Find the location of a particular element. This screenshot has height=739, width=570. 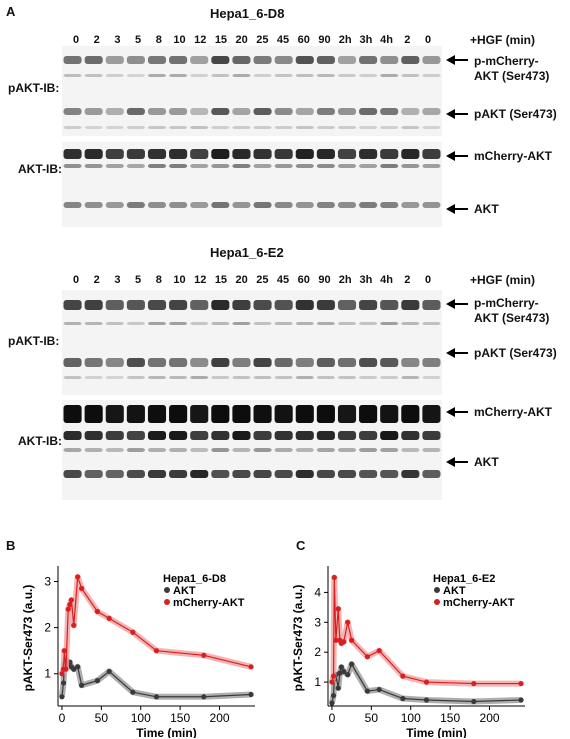

lane-label: 0 is located at coordinates (428, 280).